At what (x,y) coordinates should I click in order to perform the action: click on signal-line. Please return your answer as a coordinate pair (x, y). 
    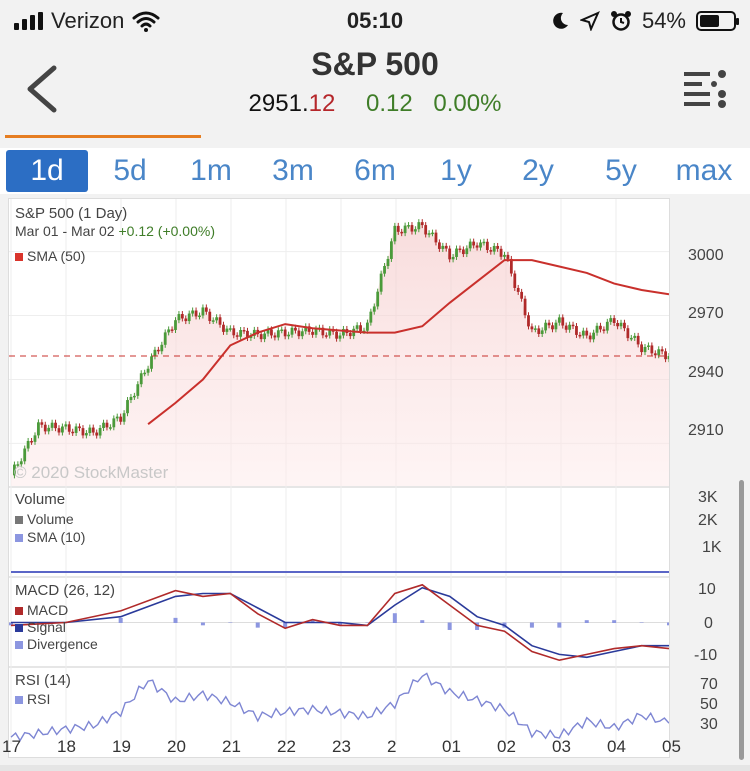
    Looking at the image, I should click on (340, 622).